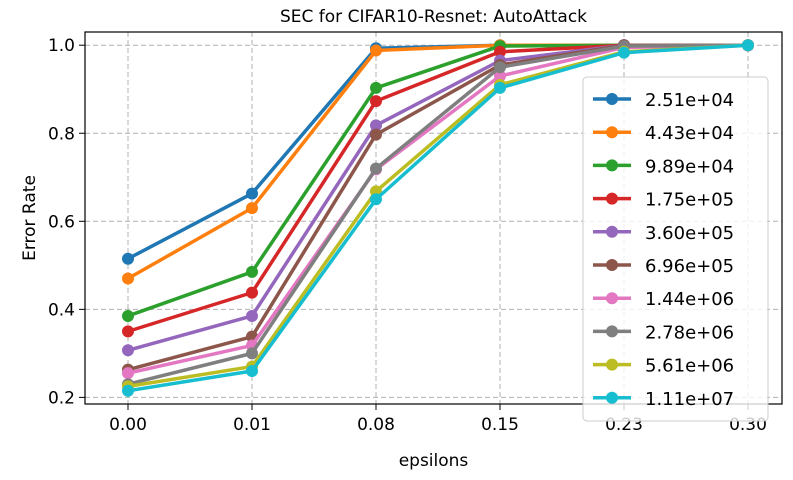 The image size is (793, 480). I want to click on legend-item: 3.60e+05, so click(663, 233).